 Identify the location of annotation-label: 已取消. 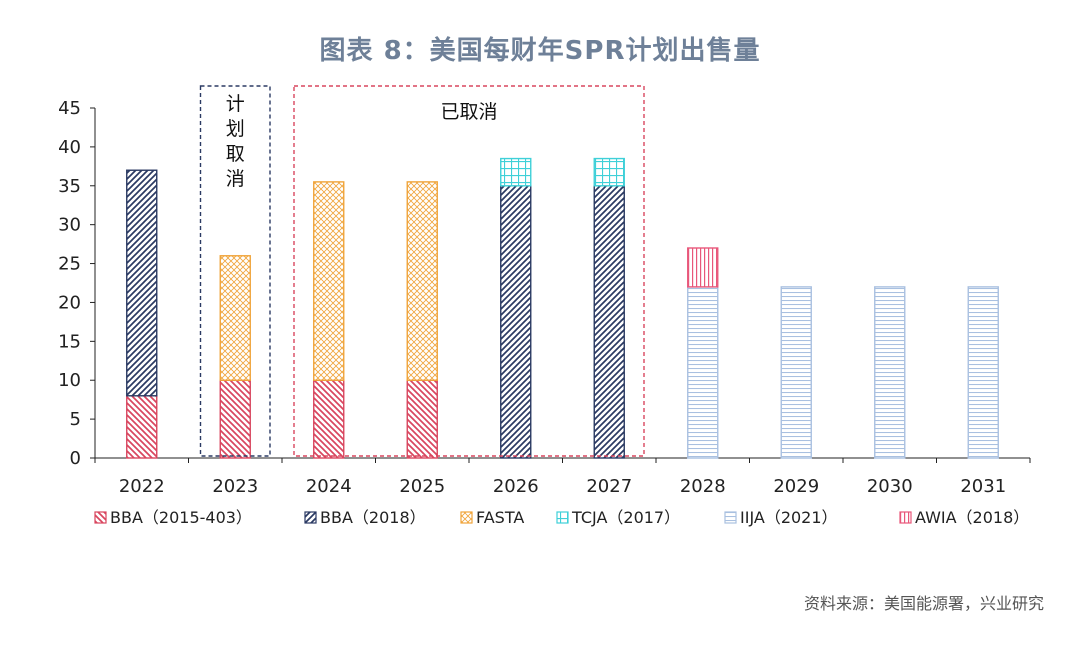
(468, 112).